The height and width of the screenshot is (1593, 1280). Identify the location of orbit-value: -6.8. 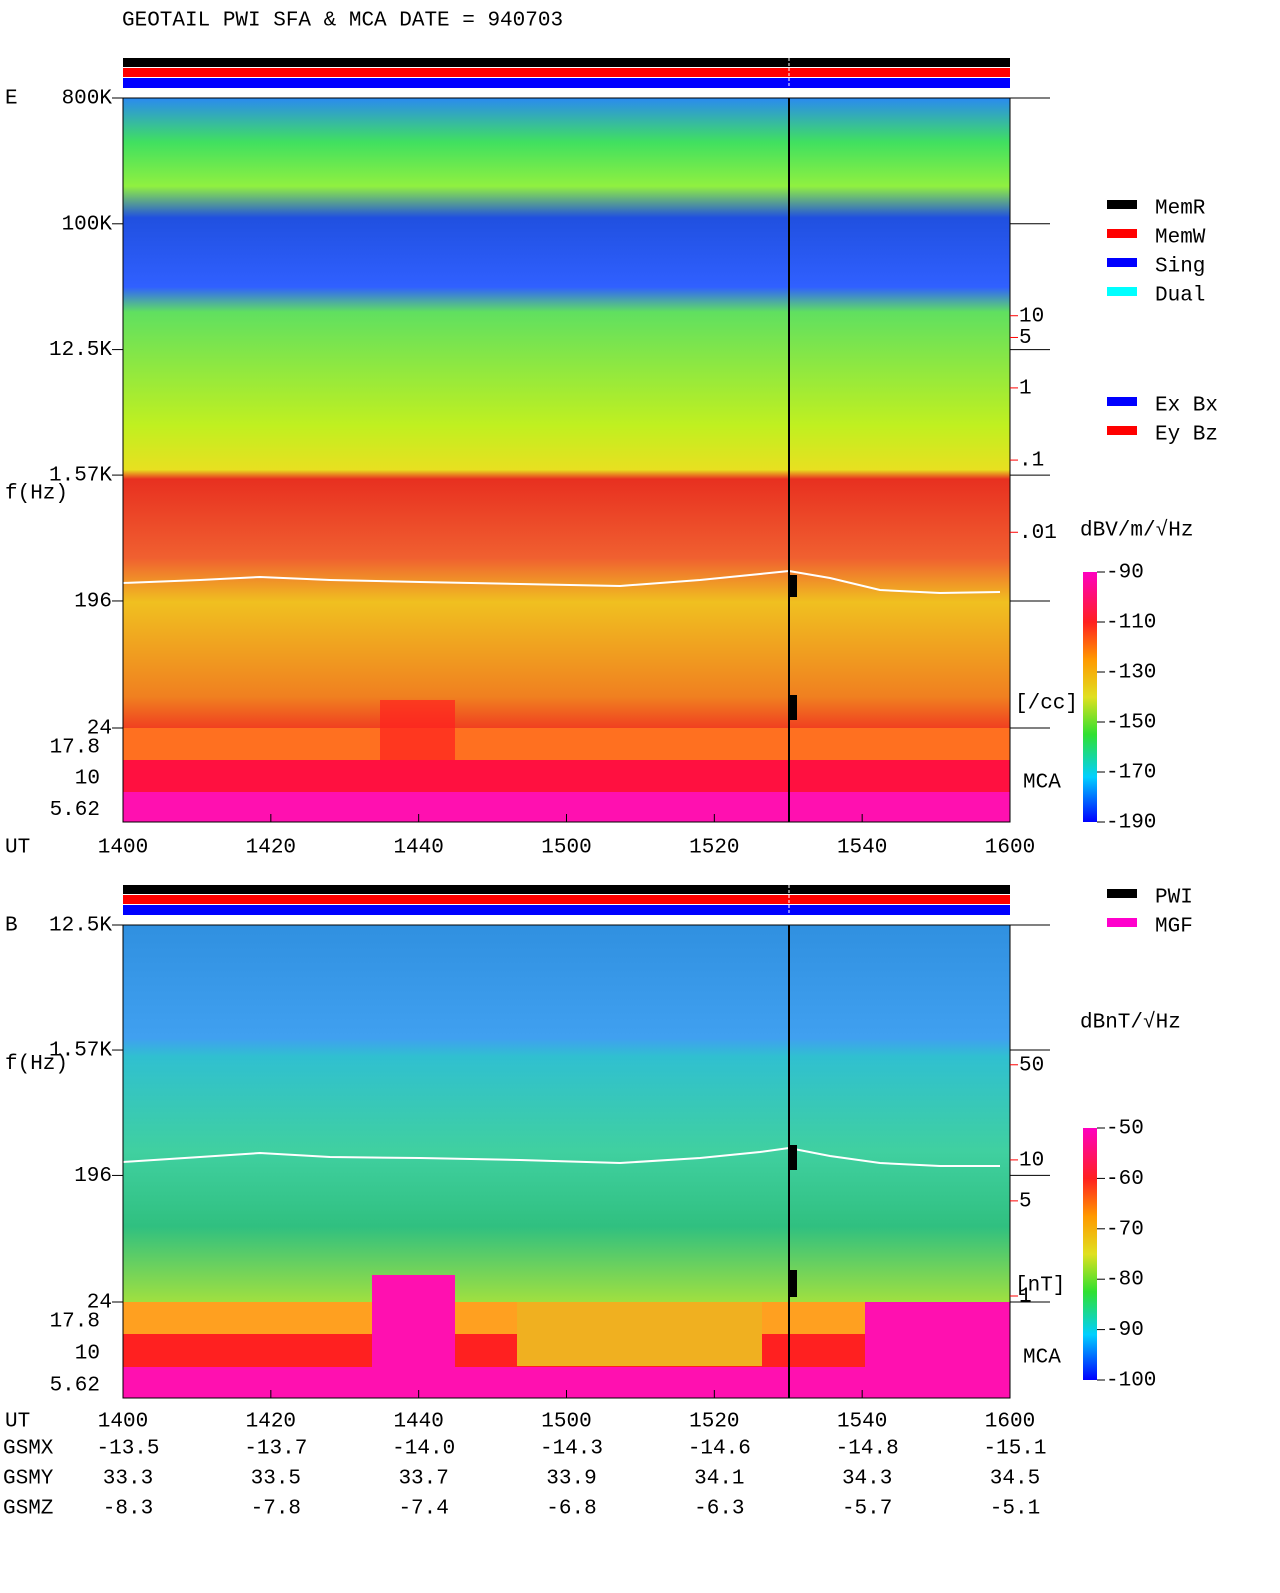
(571, 1509).